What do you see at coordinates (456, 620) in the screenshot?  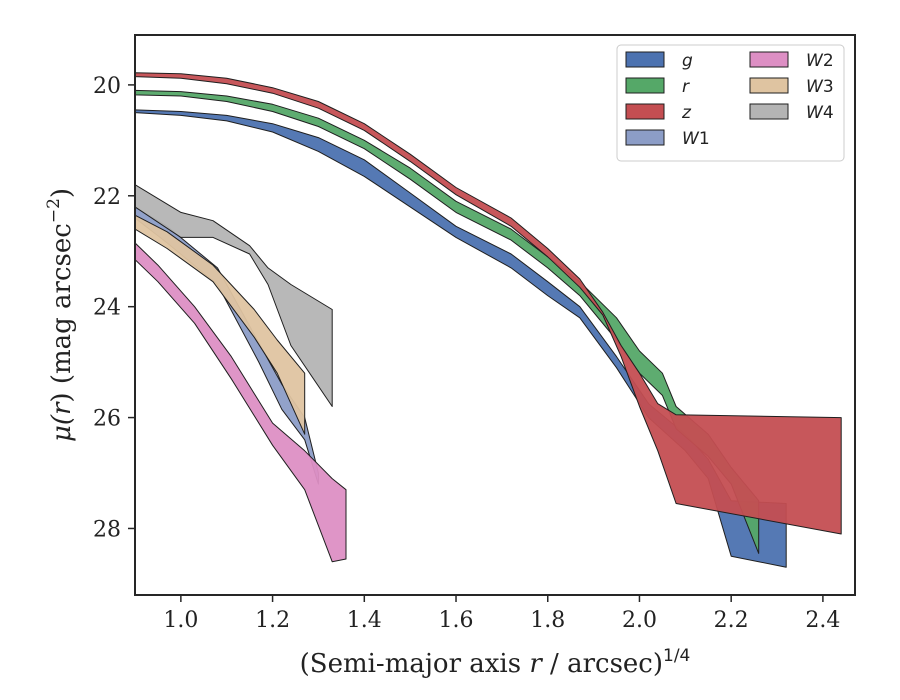 I see `x-tick-label: 1.6` at bounding box center [456, 620].